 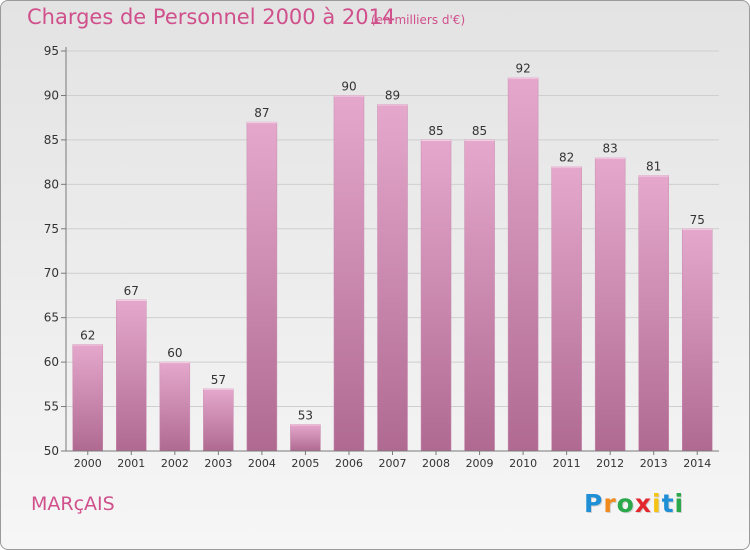 I want to click on x-tick-label: 2003, so click(x=218, y=463).